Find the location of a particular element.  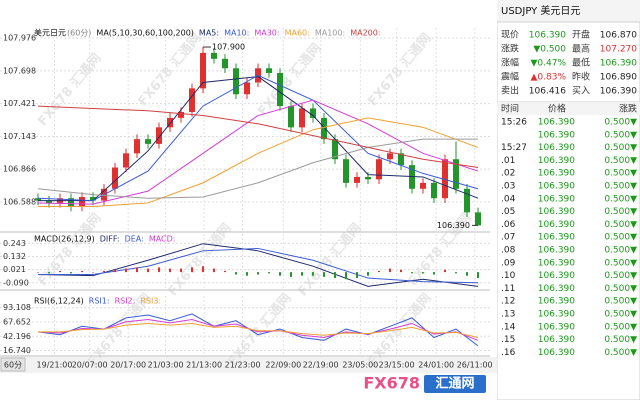

trade-time: .15 is located at coordinates (508, 340).